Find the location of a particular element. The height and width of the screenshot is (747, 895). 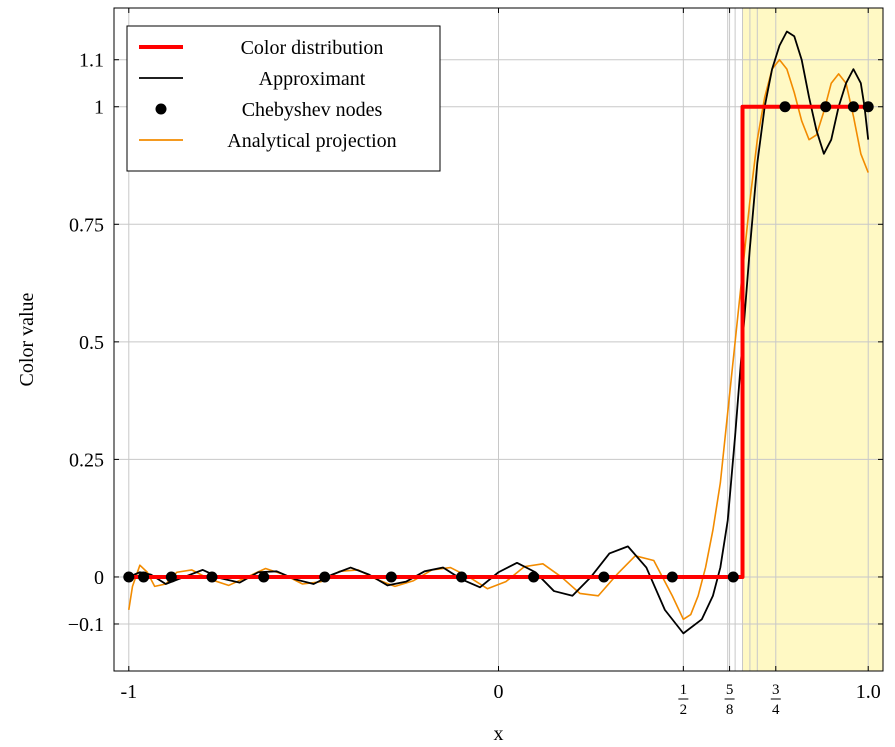

x-tick-label-numerator: 3 is located at coordinates (776, 690).